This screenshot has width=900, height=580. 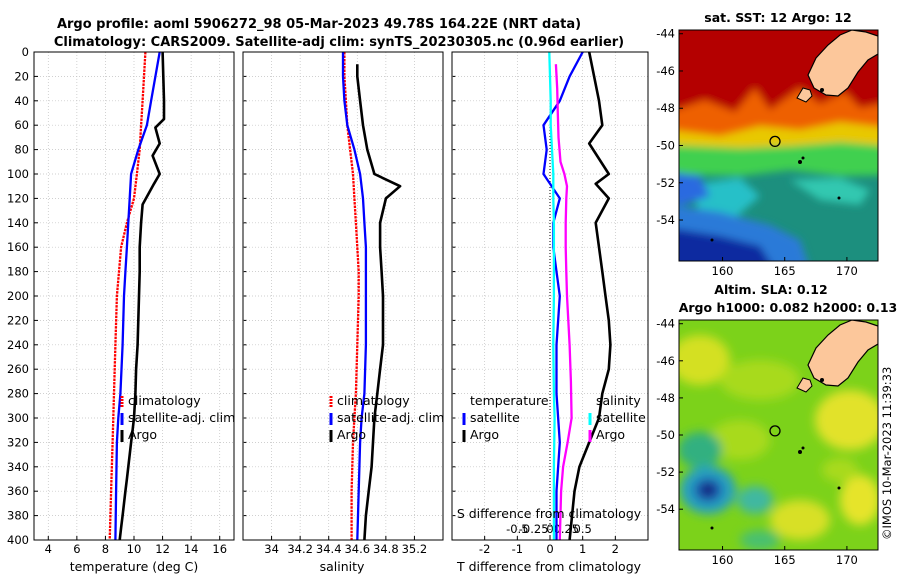 What do you see at coordinates (18, 198) in the screenshot?
I see `y-tick-label: 120` at bounding box center [18, 198].